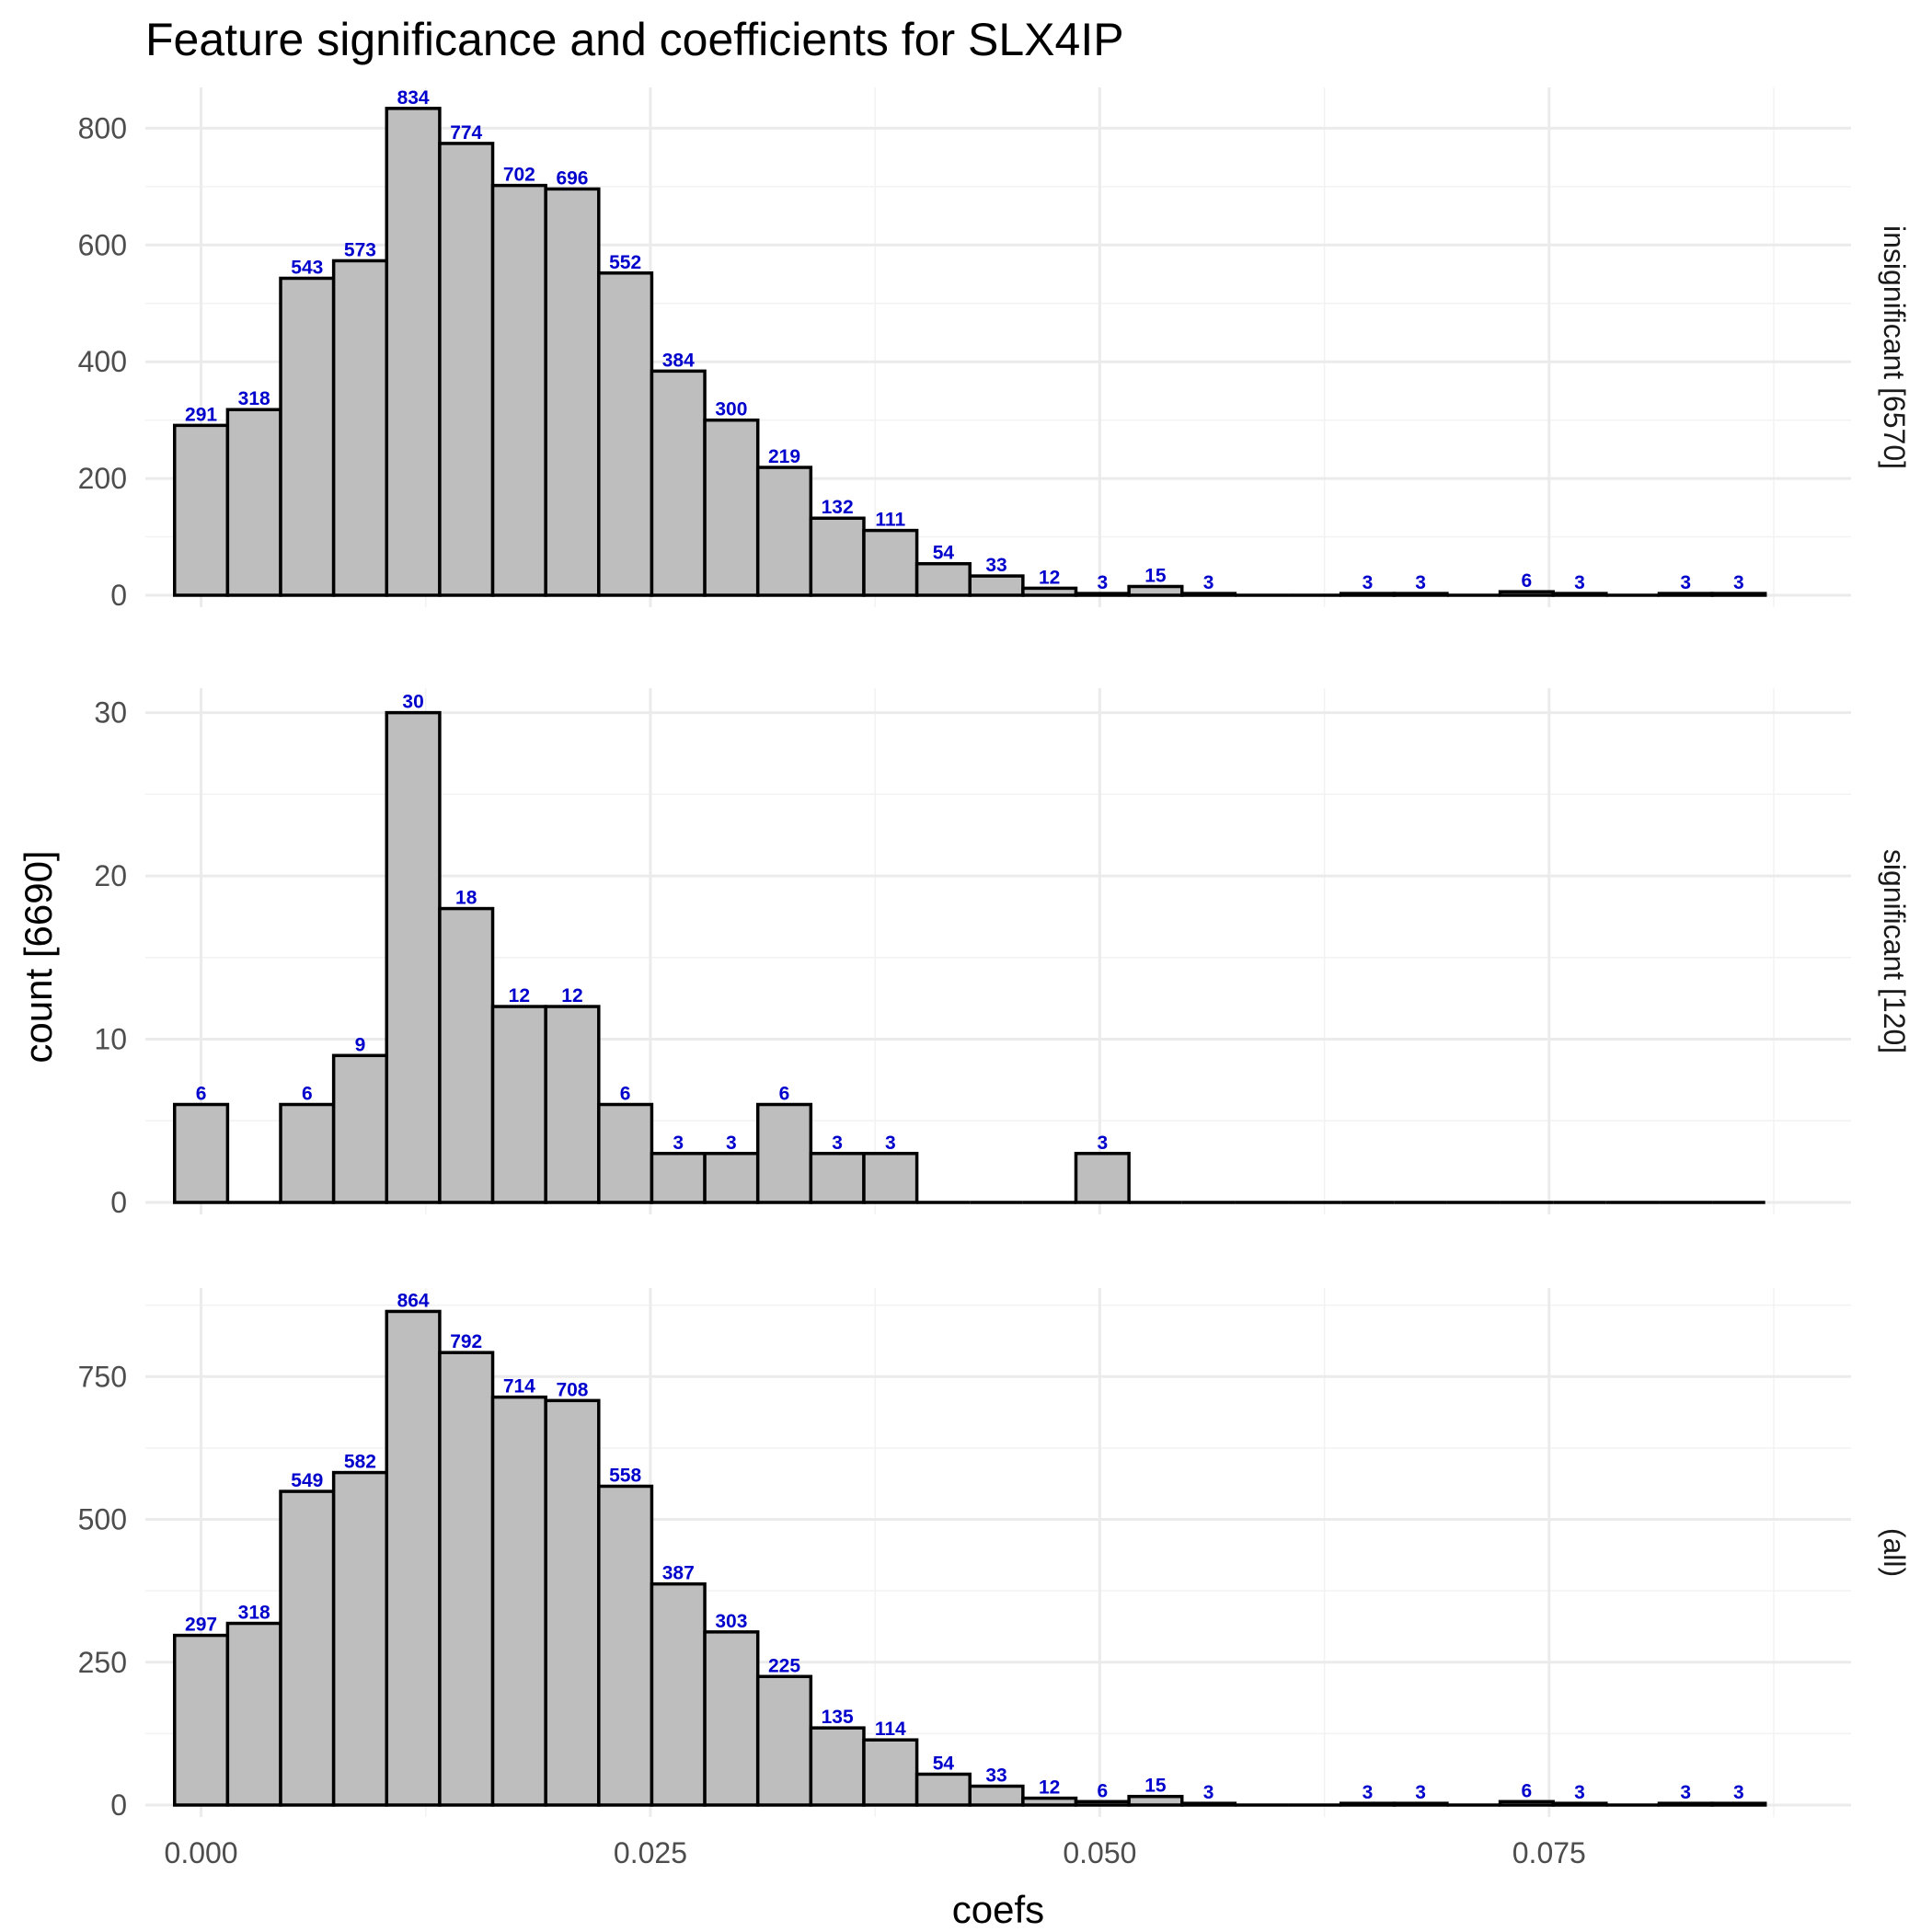 This screenshot has width=1932, height=1932. I want to click on x-tick-label: 0.075, so click(1549, 1852).